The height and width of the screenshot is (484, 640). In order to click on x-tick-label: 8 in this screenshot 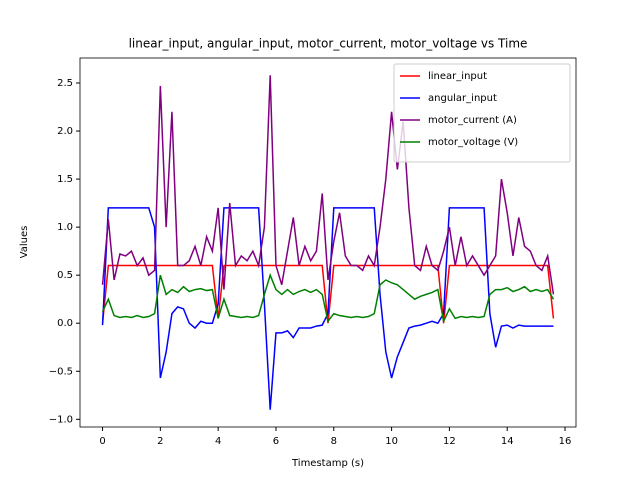, I will do `click(334, 441)`.